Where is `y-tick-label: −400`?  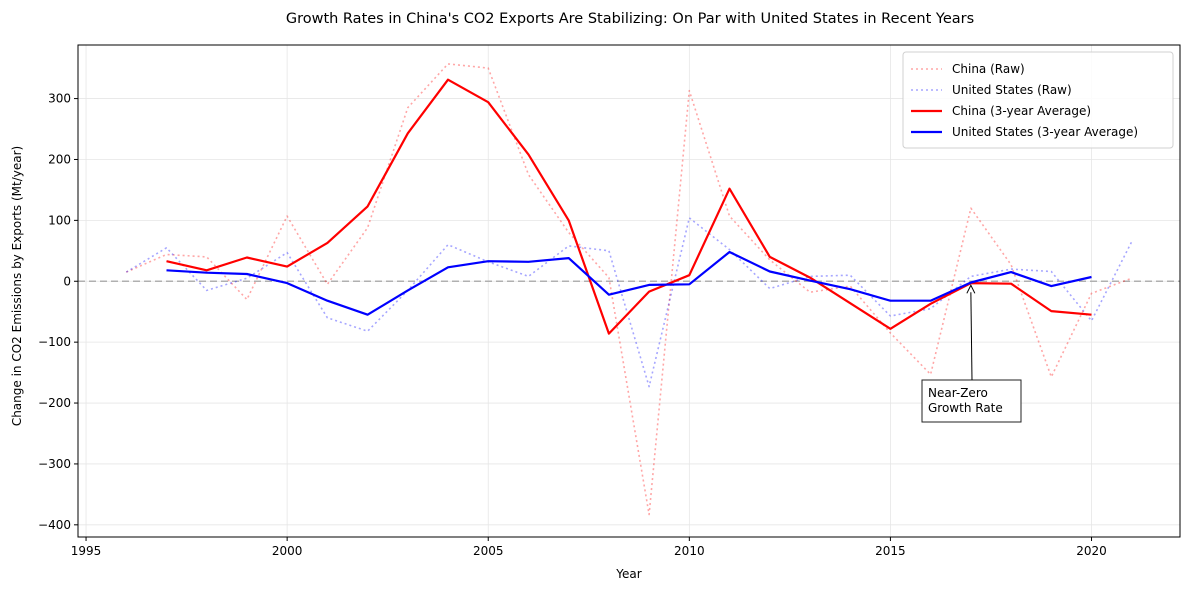 y-tick-label: −400 is located at coordinates (54, 525).